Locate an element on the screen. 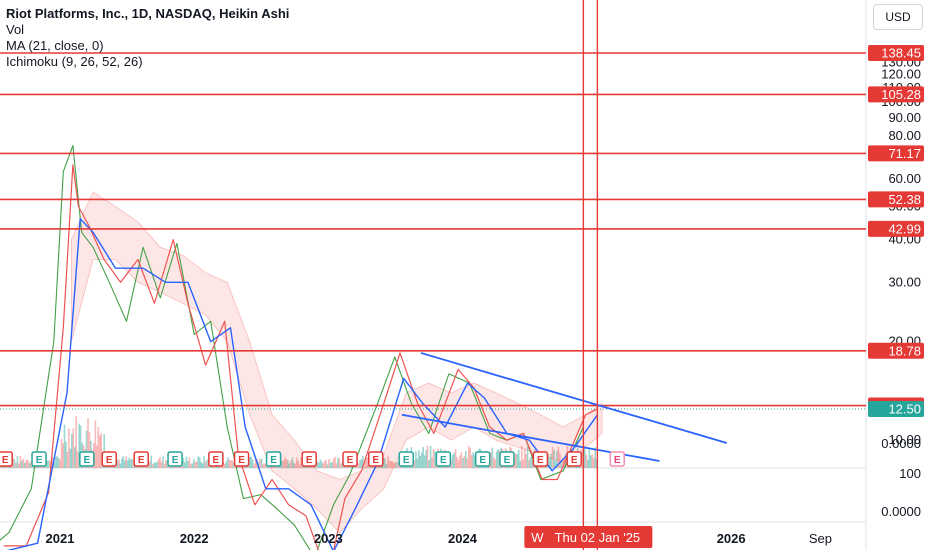 This screenshot has width=932, height=550. indicator-vol: Vol is located at coordinates (15, 29).